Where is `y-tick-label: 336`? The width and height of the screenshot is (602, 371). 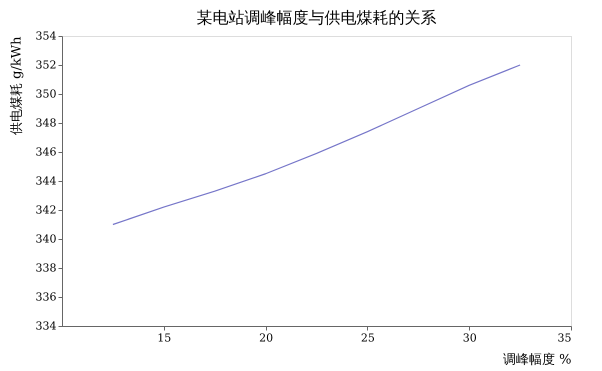 y-tick-label: 336 is located at coordinates (46, 297).